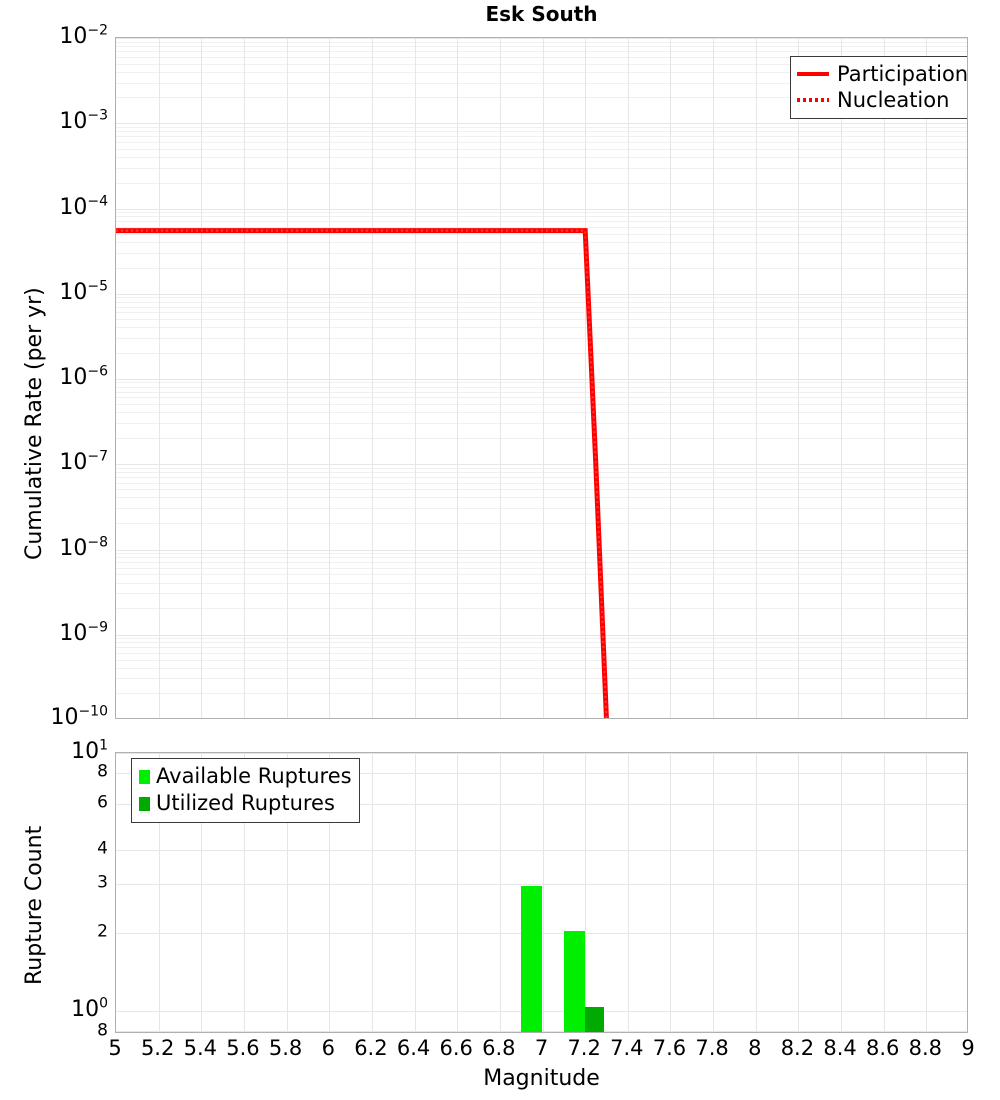  I want to click on xaxis-label: Magnitude, so click(541, 1078).